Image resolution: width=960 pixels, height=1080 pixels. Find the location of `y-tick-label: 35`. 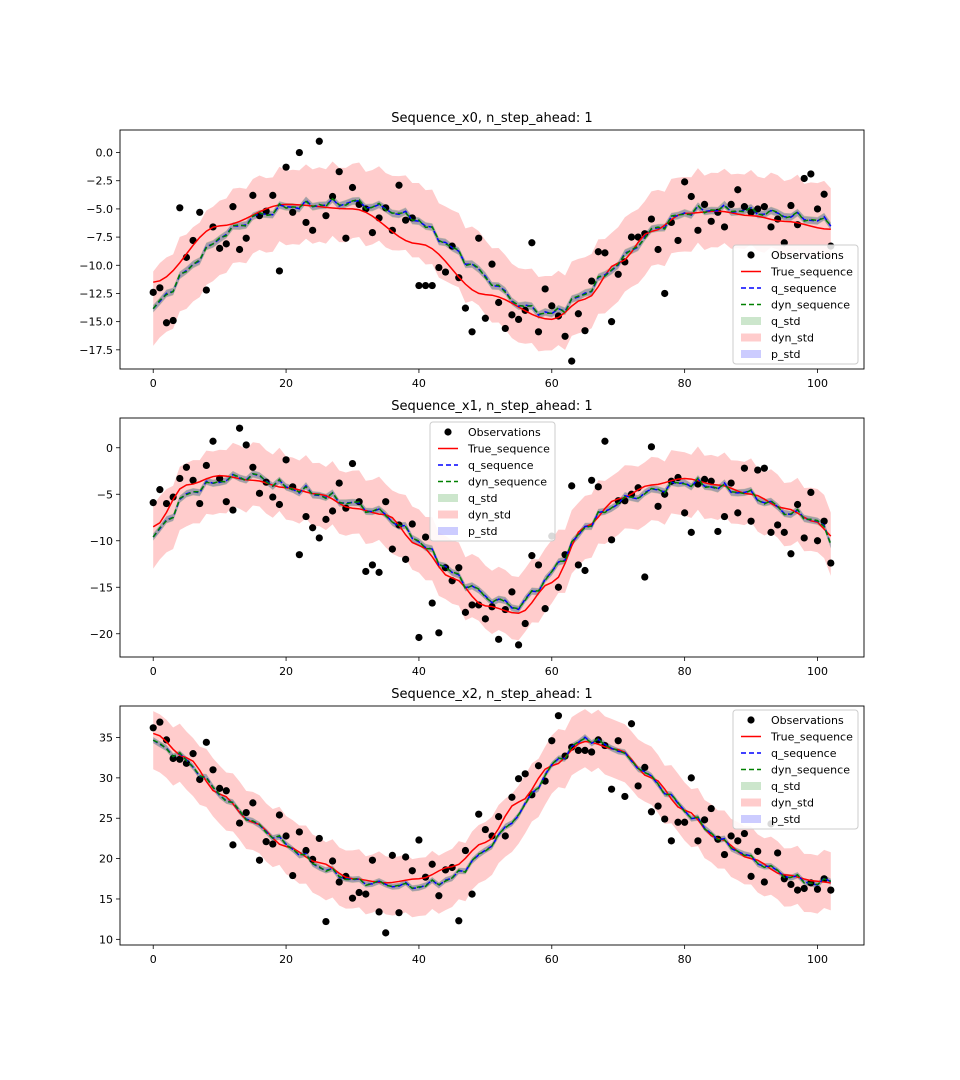

y-tick-label: 35 is located at coordinates (106, 737).